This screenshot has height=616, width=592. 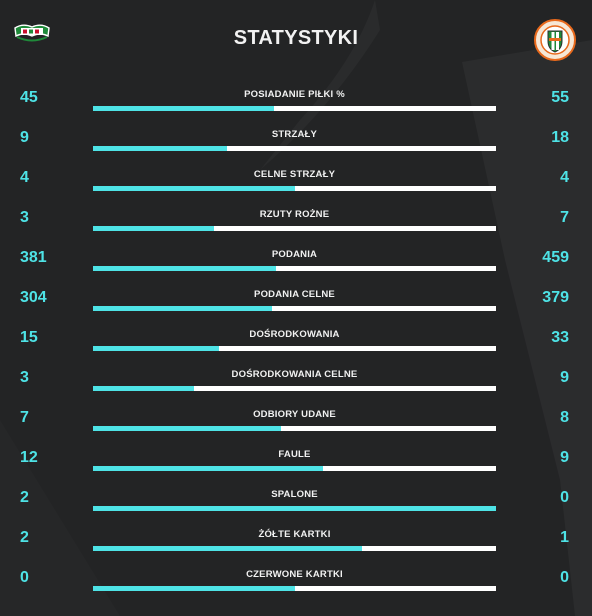 What do you see at coordinates (32, 33) in the screenshot?
I see `lechia-gdansk-crest-icon` at bounding box center [32, 33].